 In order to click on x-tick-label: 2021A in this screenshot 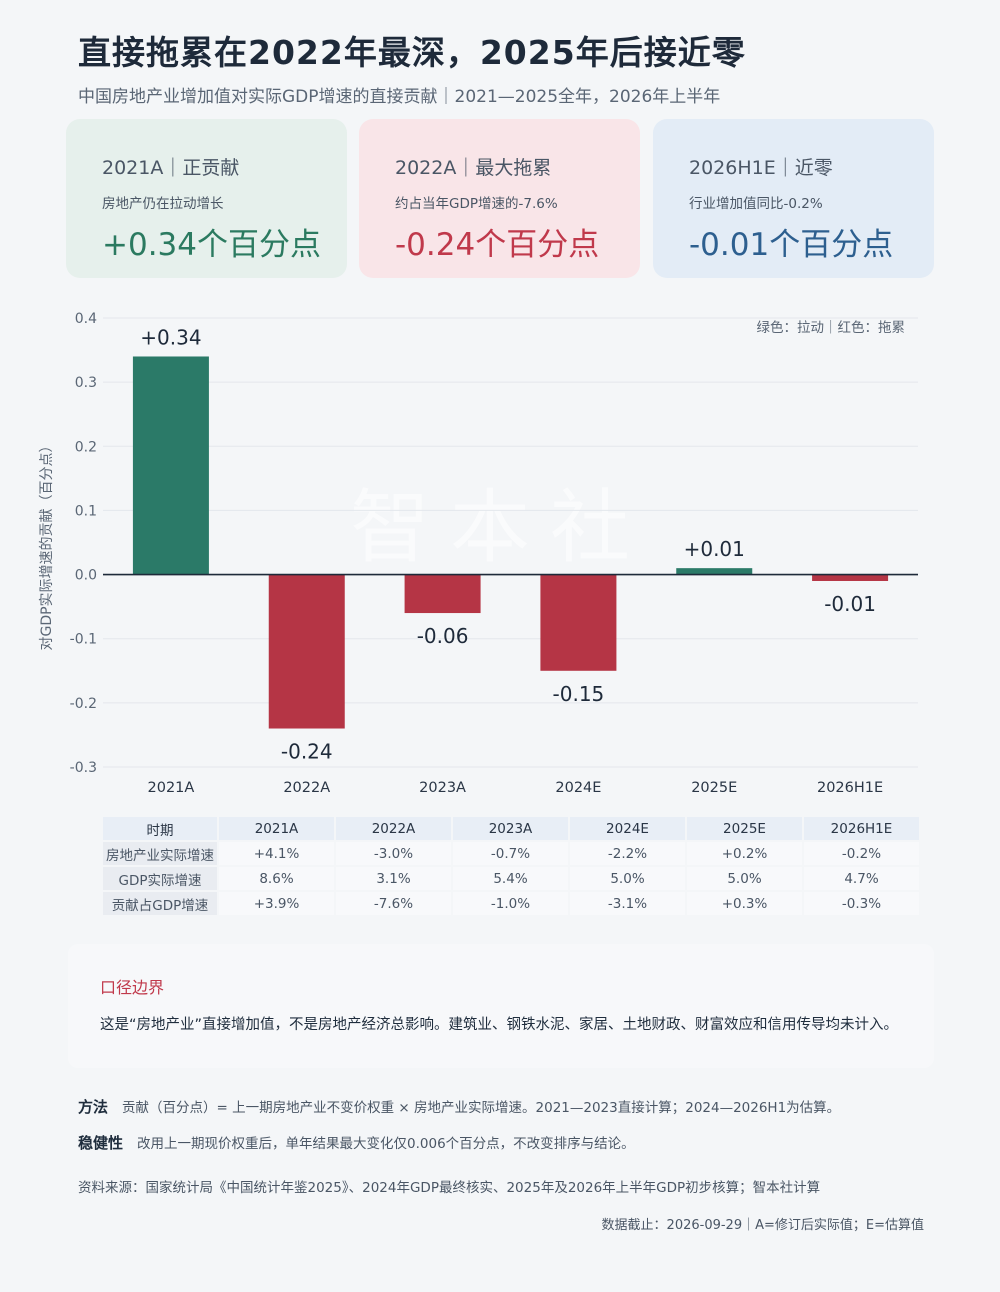, I will do `click(171, 788)`.